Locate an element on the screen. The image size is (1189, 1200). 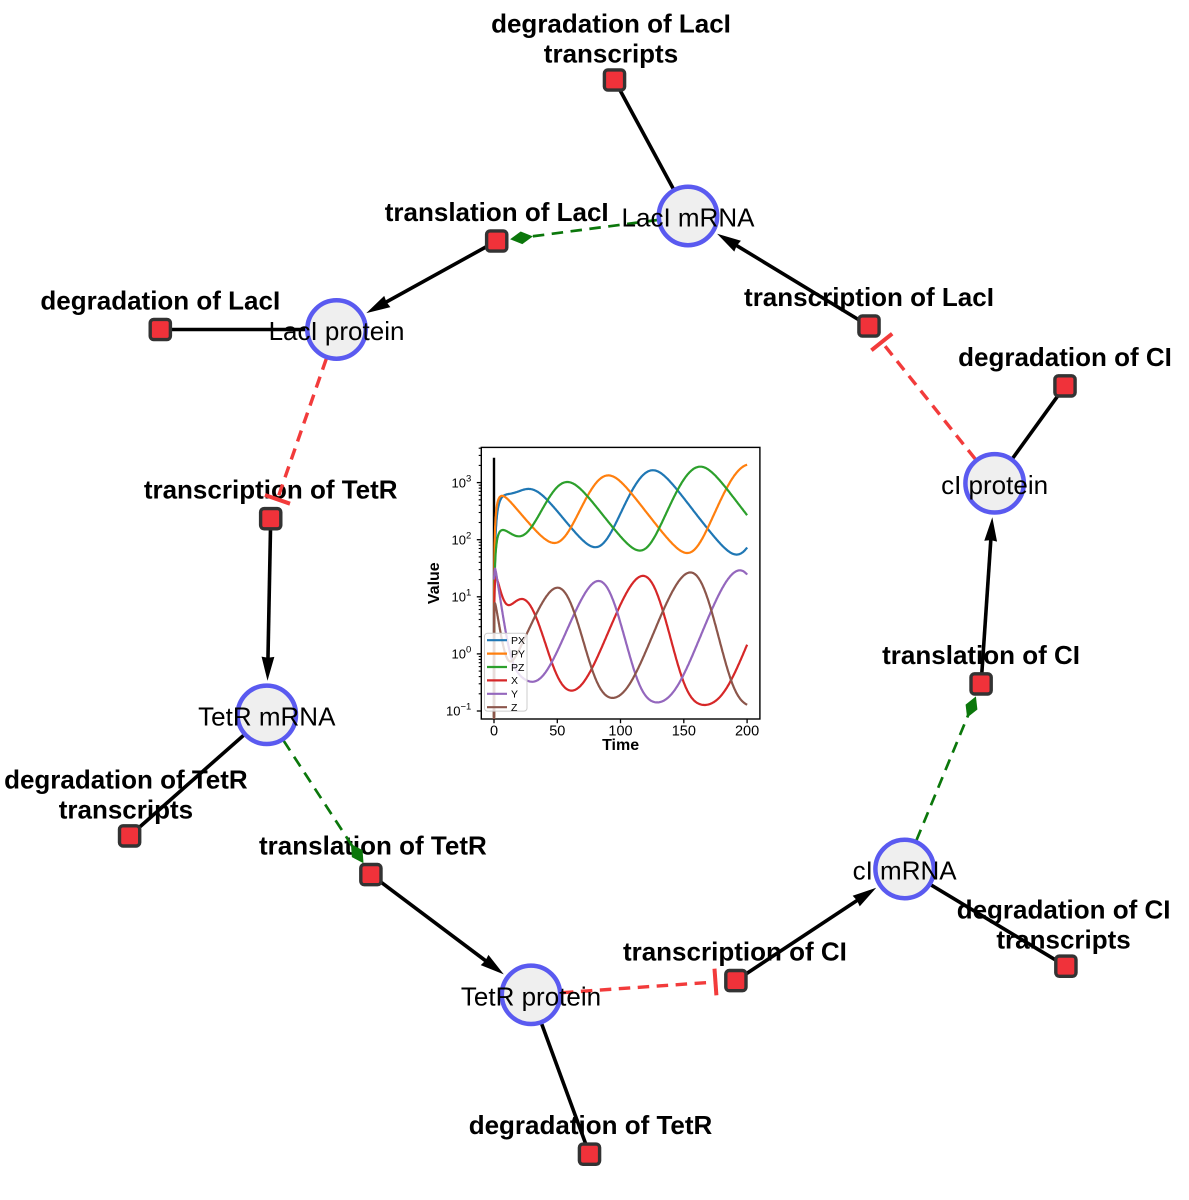
svg-text: 200 is located at coordinates (747, 732).